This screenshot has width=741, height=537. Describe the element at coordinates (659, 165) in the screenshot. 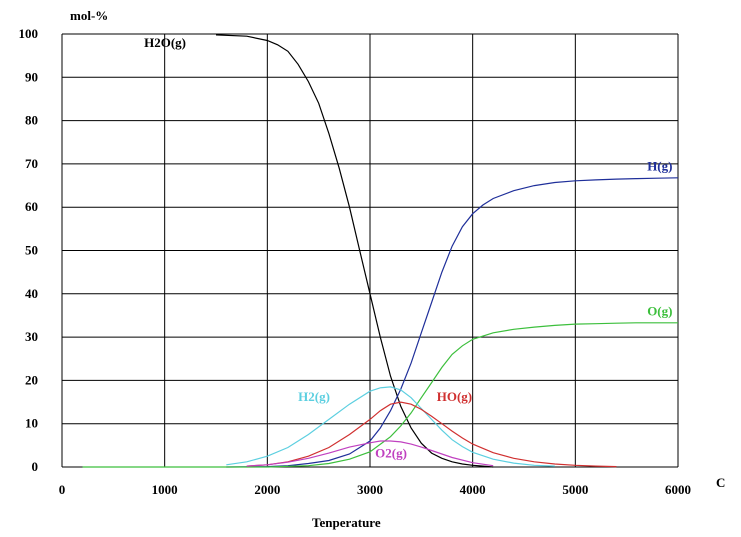

I see `series-label: H(g)` at that location.